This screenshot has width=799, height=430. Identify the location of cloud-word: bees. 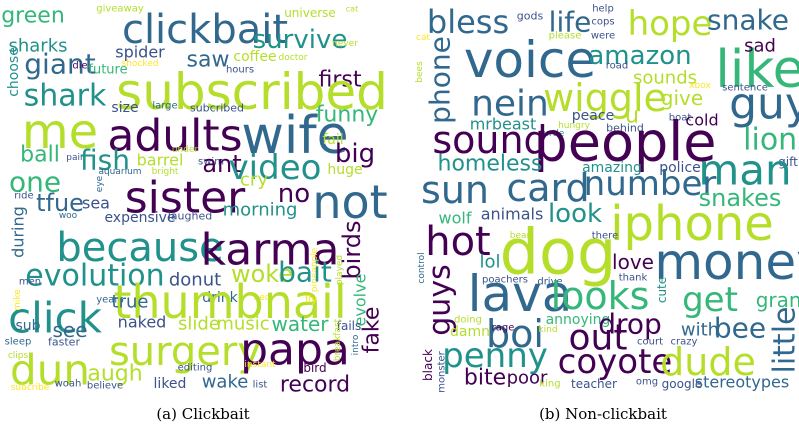
(420, 72).